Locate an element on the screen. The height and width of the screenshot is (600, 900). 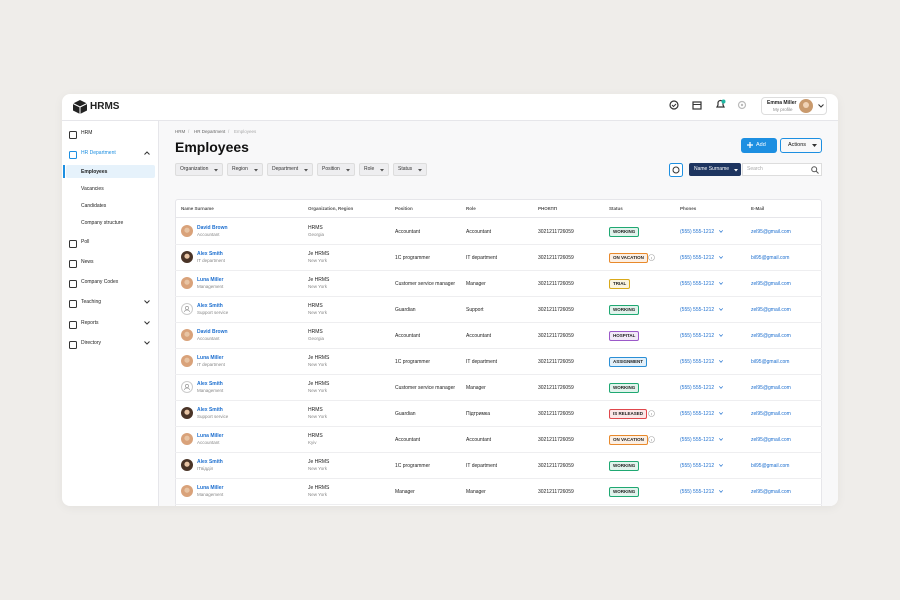
employee-department: IT department is located at coordinates (211, 364).